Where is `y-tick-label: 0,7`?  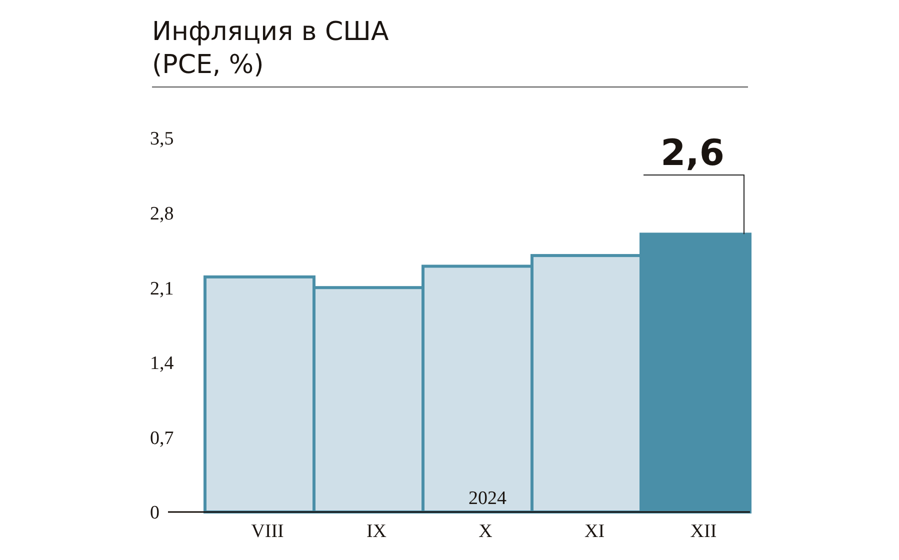 y-tick-label: 0,7 is located at coordinates (162, 438).